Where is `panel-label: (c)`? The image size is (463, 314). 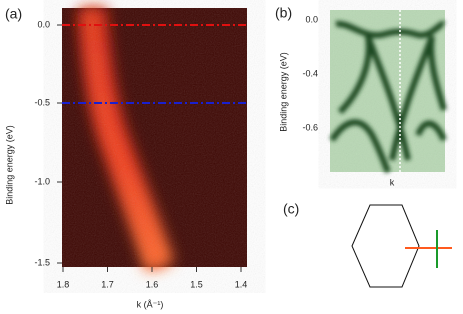
panel-label: (c) is located at coordinates (291, 209).